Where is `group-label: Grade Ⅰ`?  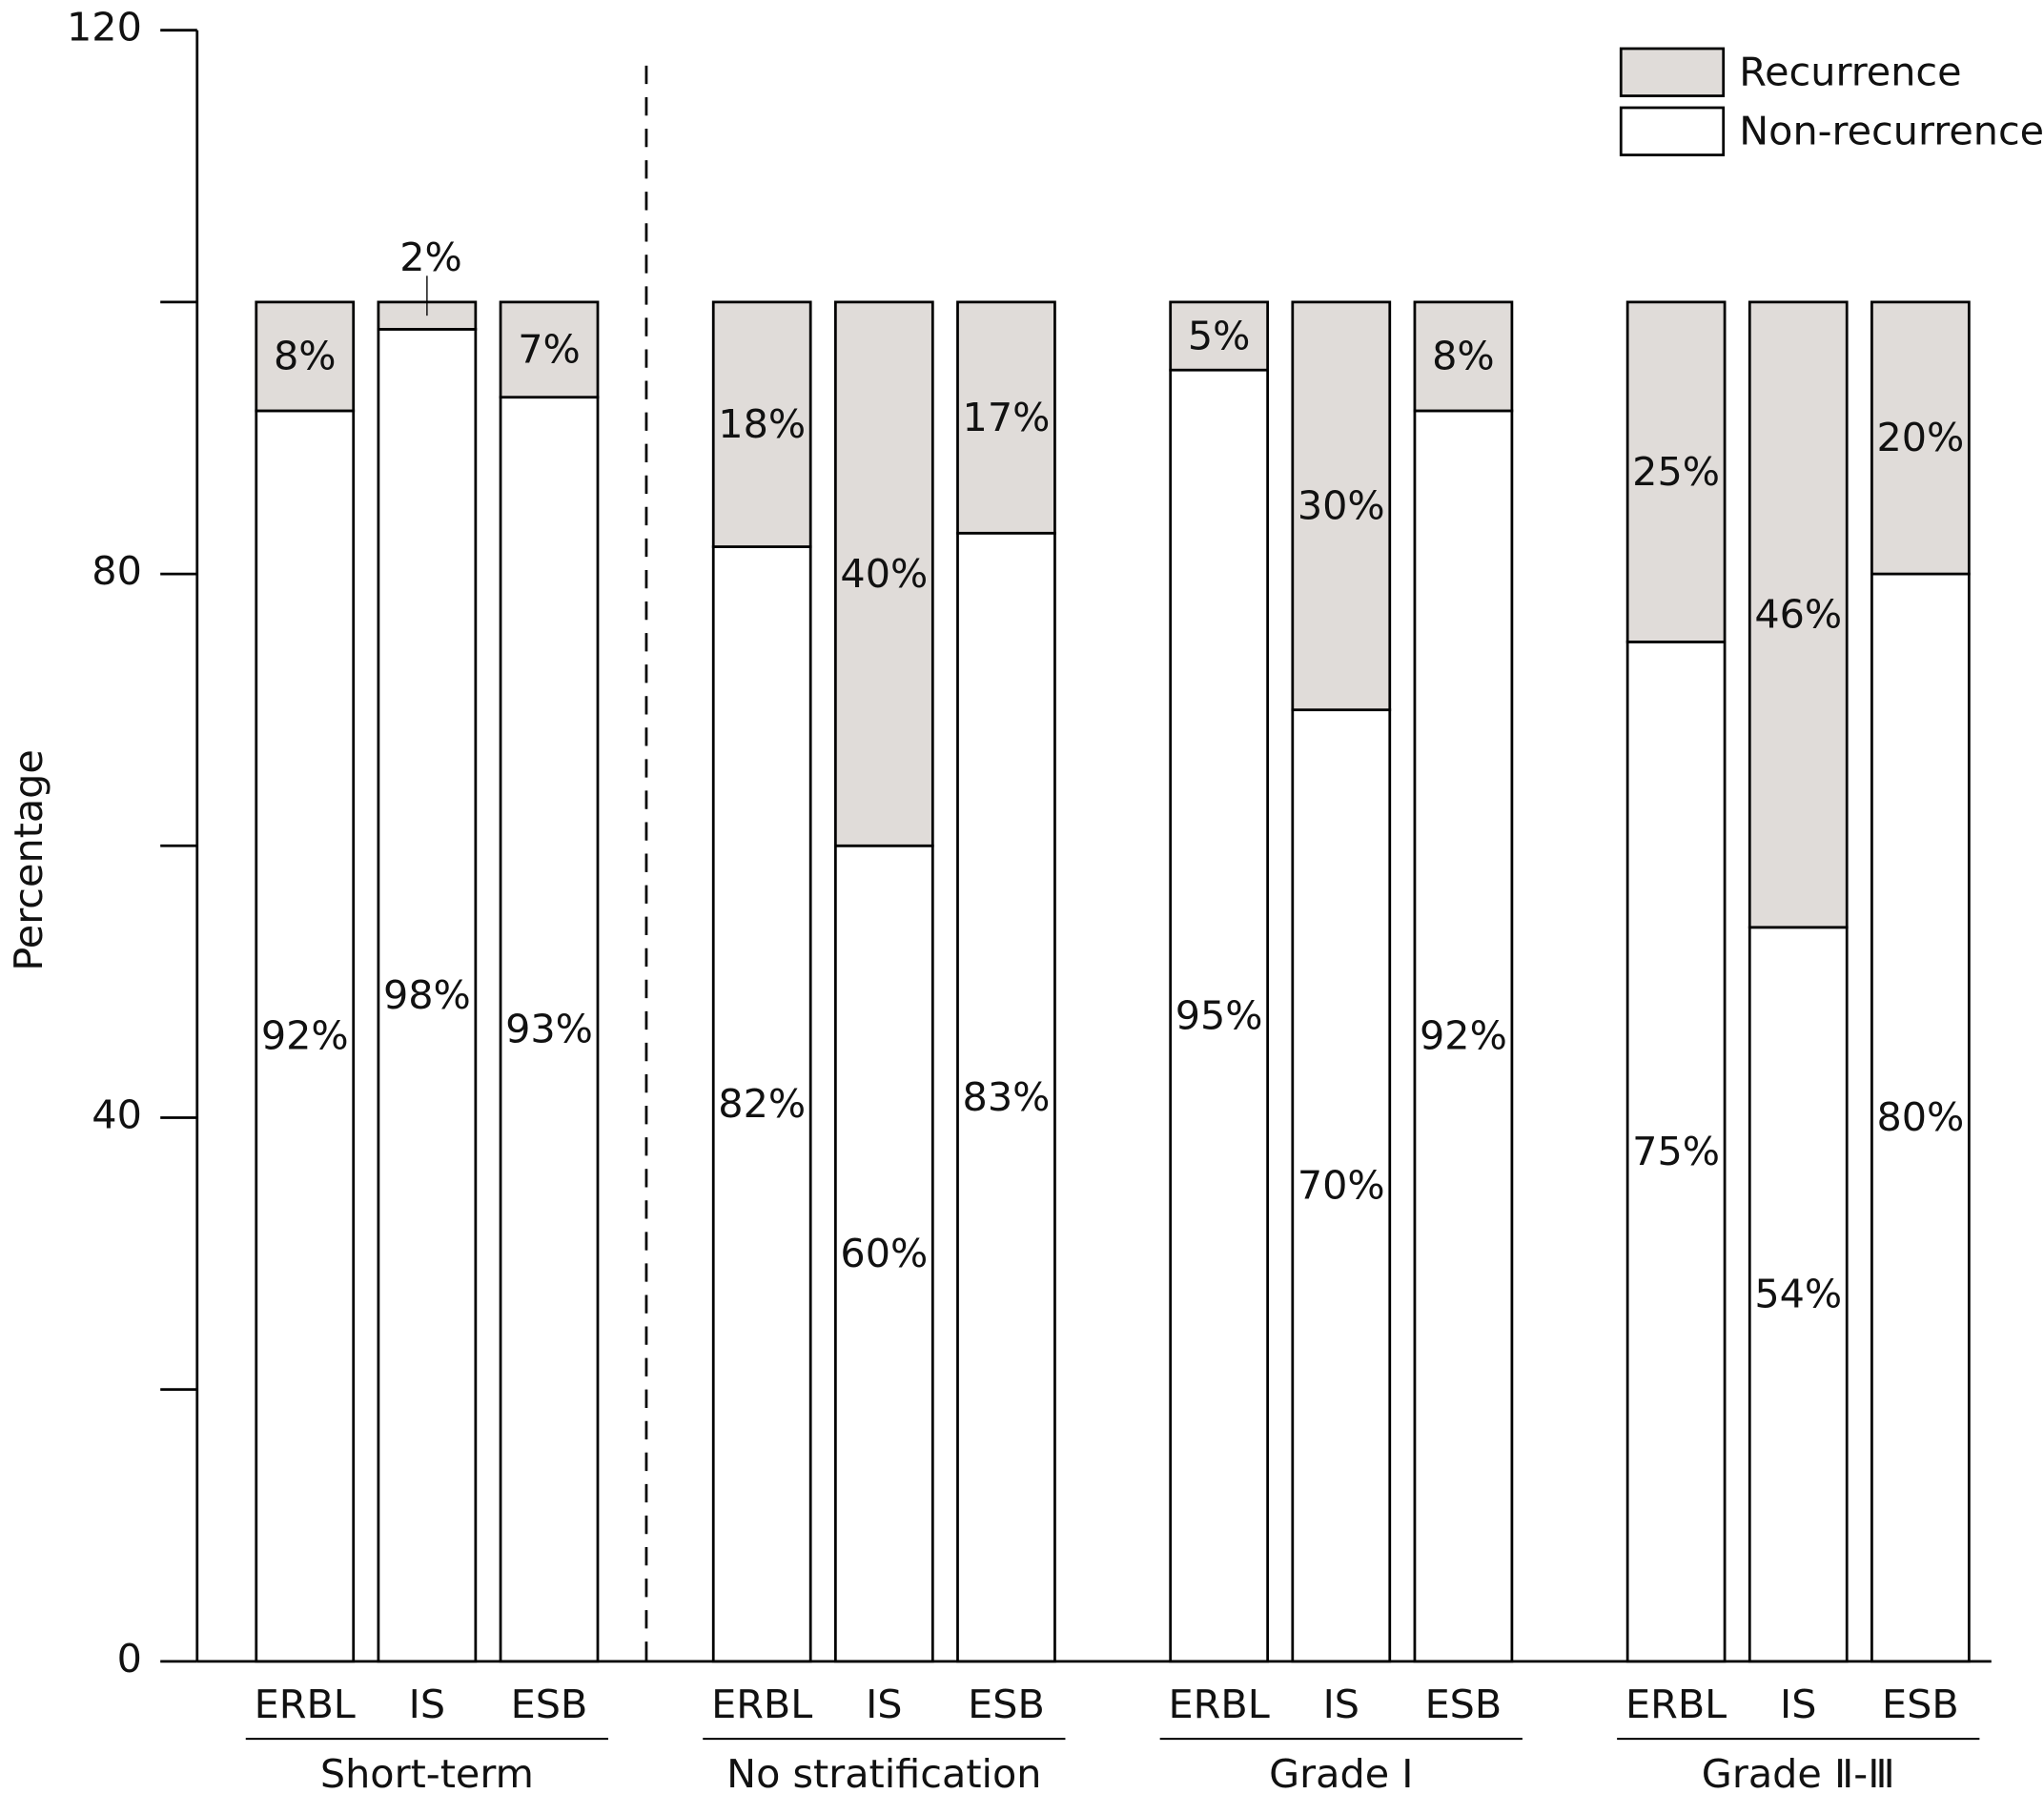 group-label: Grade Ⅰ is located at coordinates (1341, 1772).